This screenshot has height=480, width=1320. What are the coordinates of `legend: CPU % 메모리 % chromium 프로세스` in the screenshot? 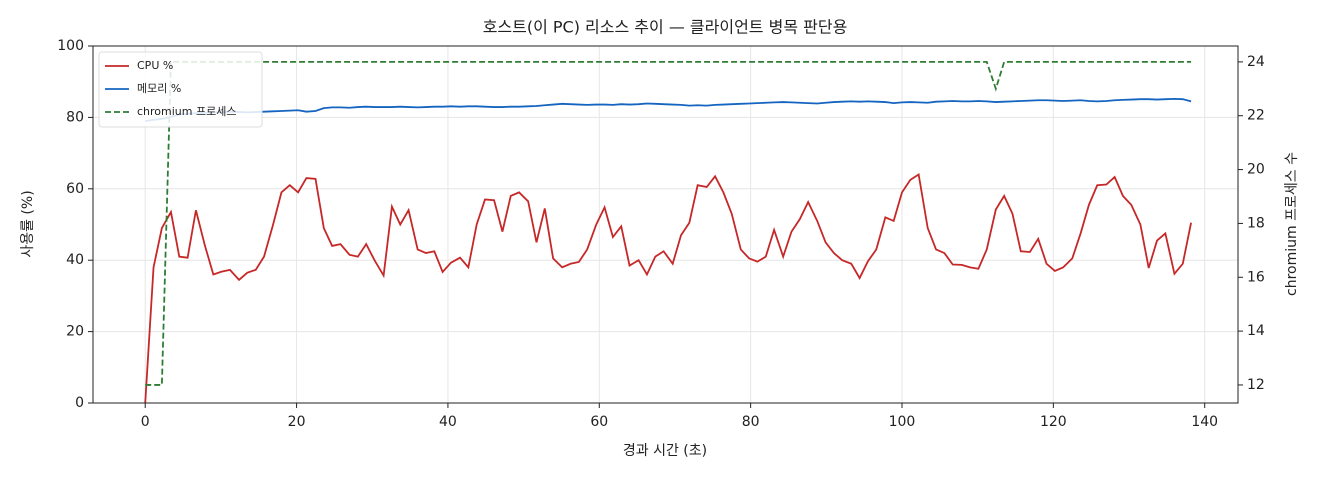 It's located at (180, 89).